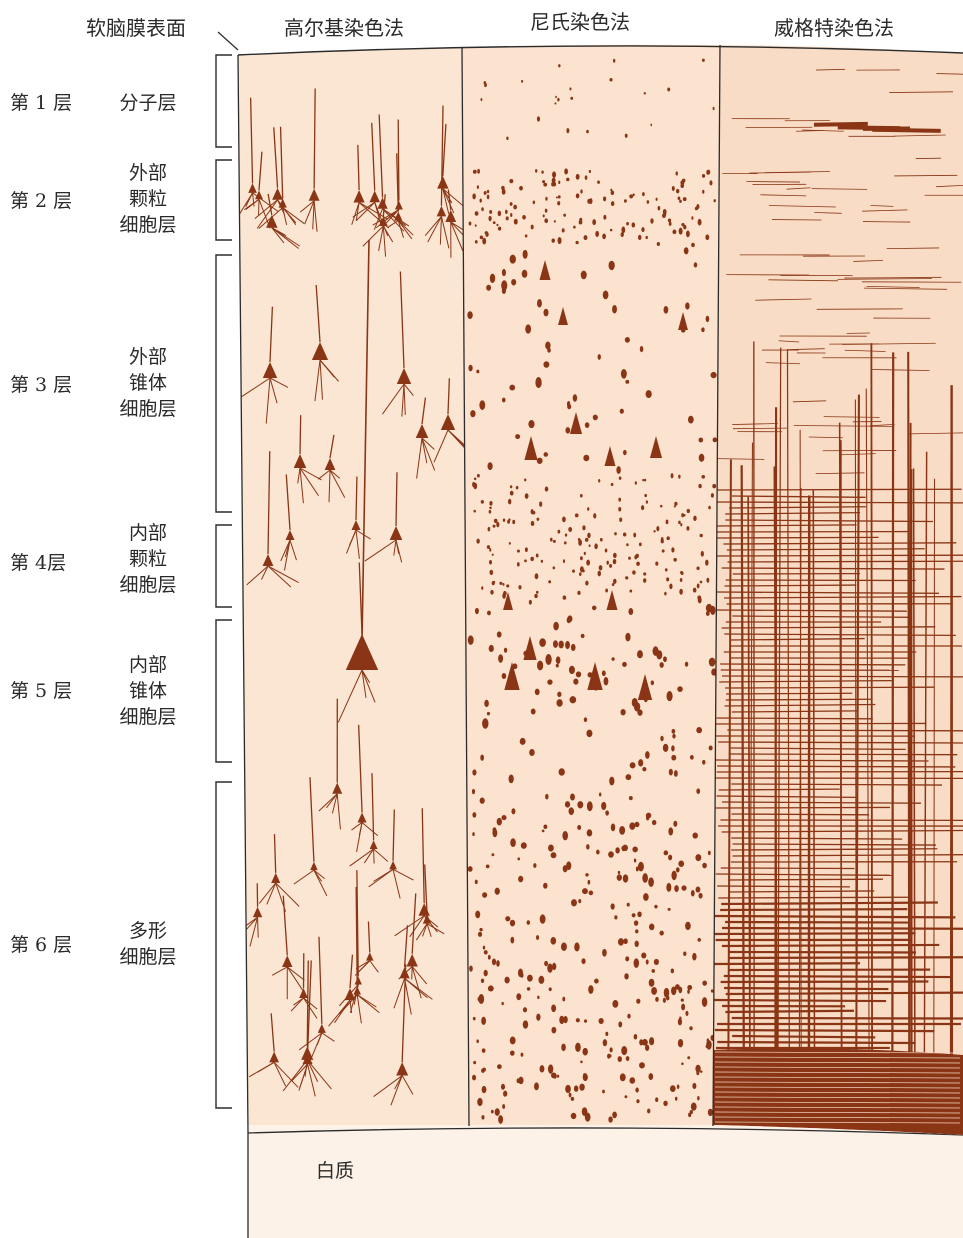 The image size is (963, 1238). What do you see at coordinates (512, 676) in the screenshot?
I see `nissl-pyramidal-cell` at bounding box center [512, 676].